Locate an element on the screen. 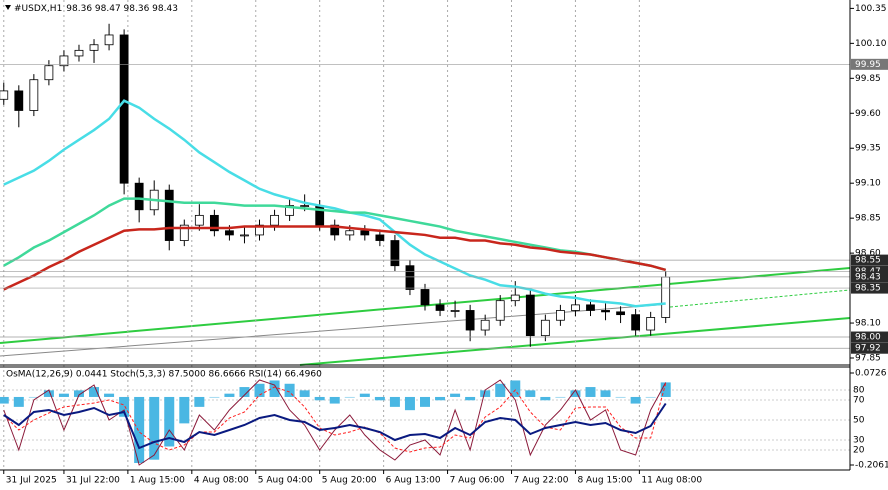  chart-header: #USDX,H1 98.36 98.47 98.36 98.43 is located at coordinates (96, 9).